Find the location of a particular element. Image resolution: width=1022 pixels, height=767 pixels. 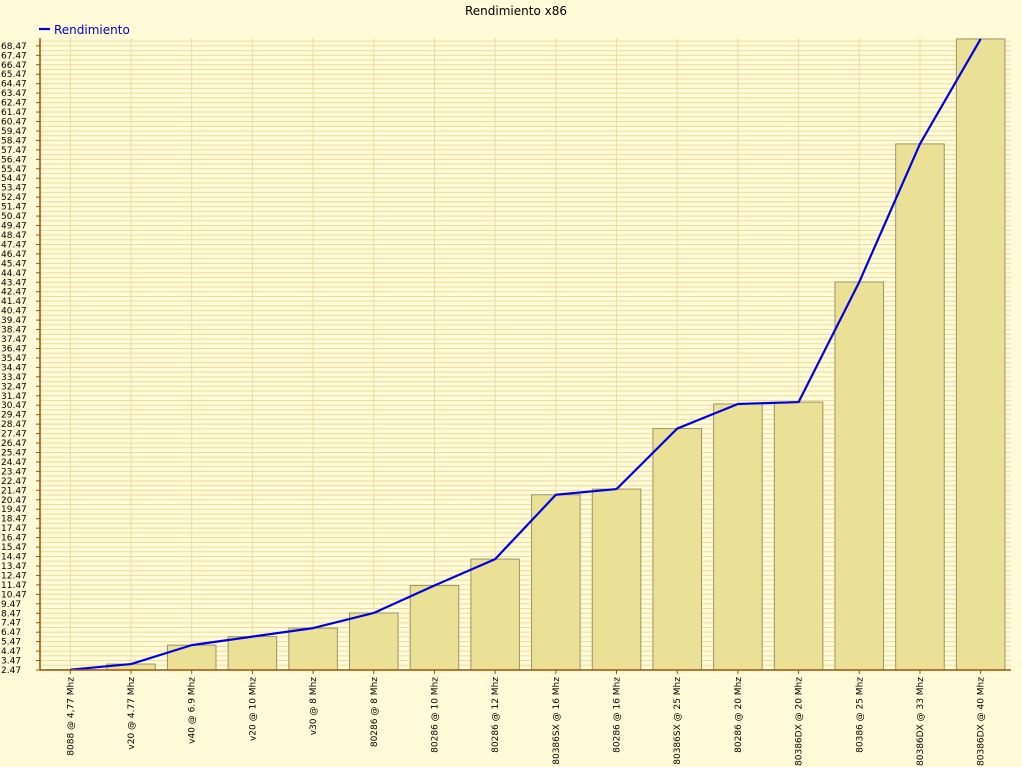

y-tick-label: 6.47 is located at coordinates (11, 633).